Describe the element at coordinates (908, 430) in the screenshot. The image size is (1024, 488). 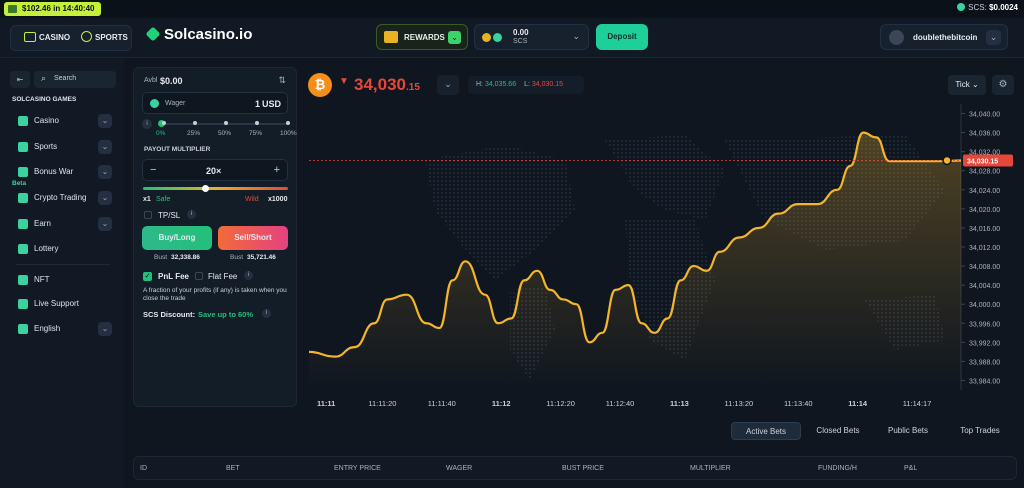
I see `tab-public-bets: Public Bets` at that location.